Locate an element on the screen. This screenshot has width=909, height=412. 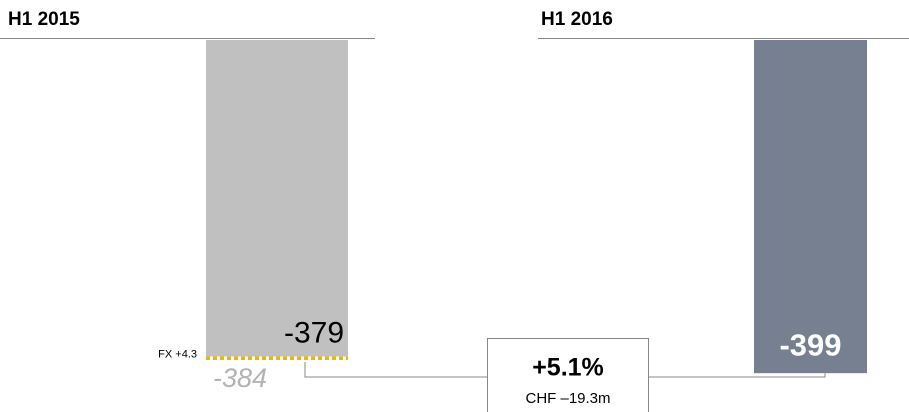
change-amount: CHF –19.3m is located at coordinates (567, 398).